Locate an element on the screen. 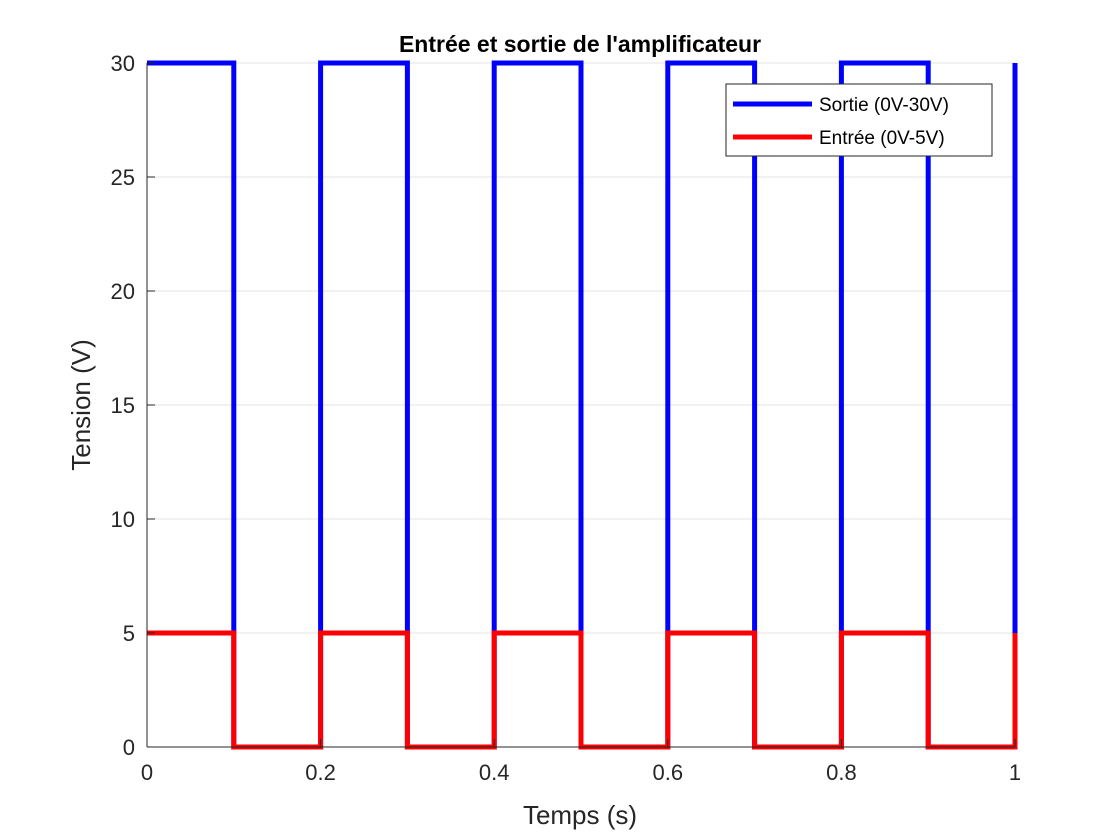 This screenshot has height=840, width=1120. legend-box is located at coordinates (859, 120).